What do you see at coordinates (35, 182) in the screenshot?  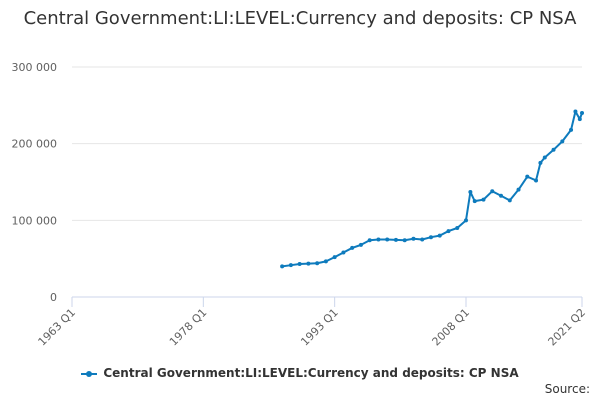 I see `y-axis-ticks: 0 100 000 200 000 300 000` at bounding box center [35, 182].